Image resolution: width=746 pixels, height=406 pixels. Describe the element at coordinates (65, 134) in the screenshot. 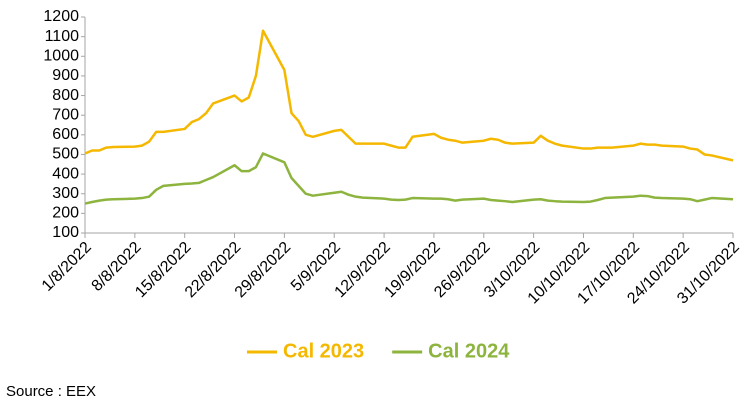

I see `y-tick-label: 600` at that location.